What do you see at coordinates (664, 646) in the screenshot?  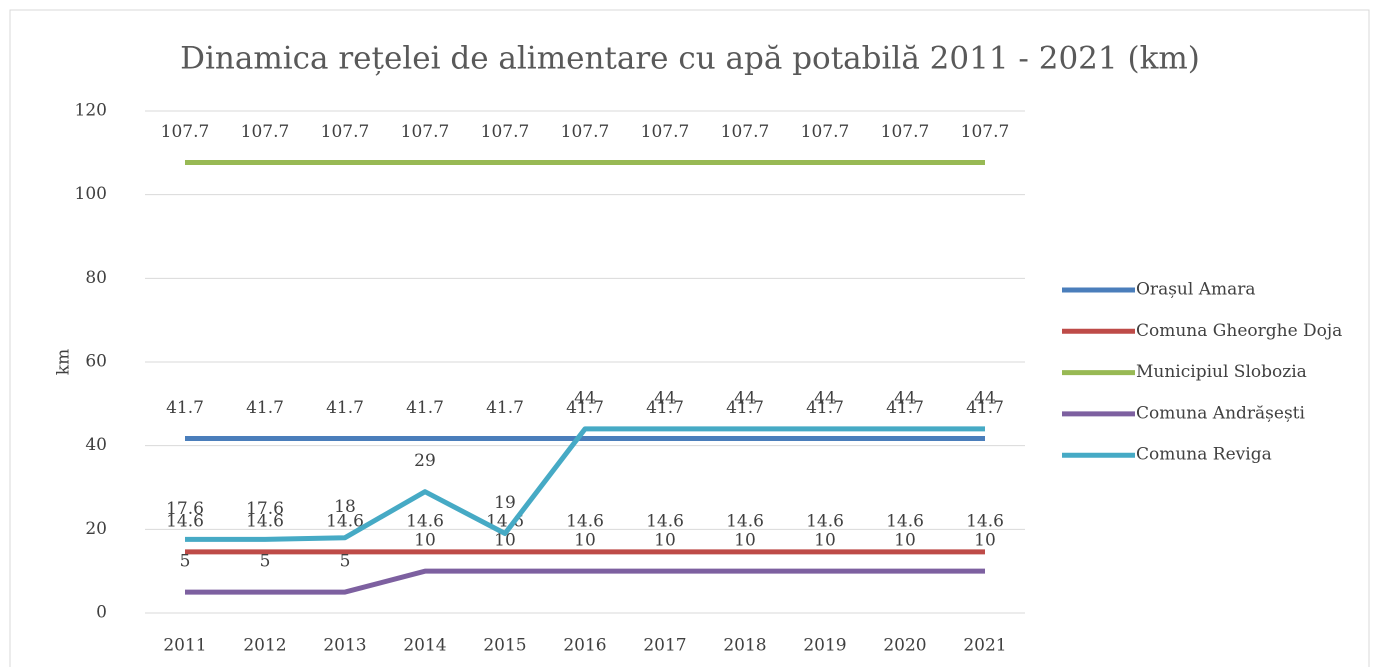 I see `x-tick-label: 2017` at bounding box center [664, 646].